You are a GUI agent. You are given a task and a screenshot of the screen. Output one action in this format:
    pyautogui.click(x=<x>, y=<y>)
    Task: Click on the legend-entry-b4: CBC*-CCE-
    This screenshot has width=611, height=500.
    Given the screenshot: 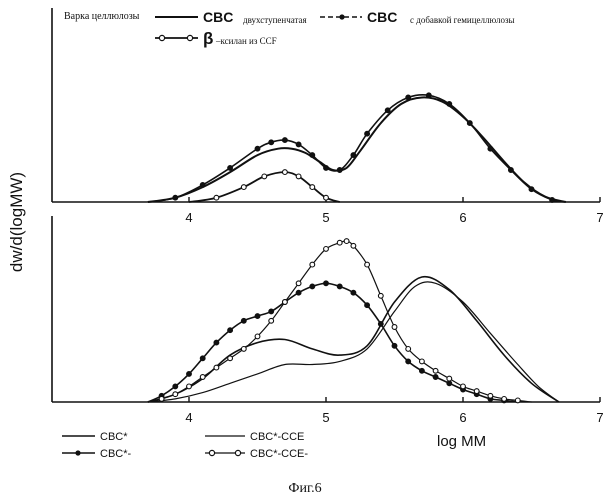 What is the action you would take?
    pyautogui.click(x=256, y=454)
    